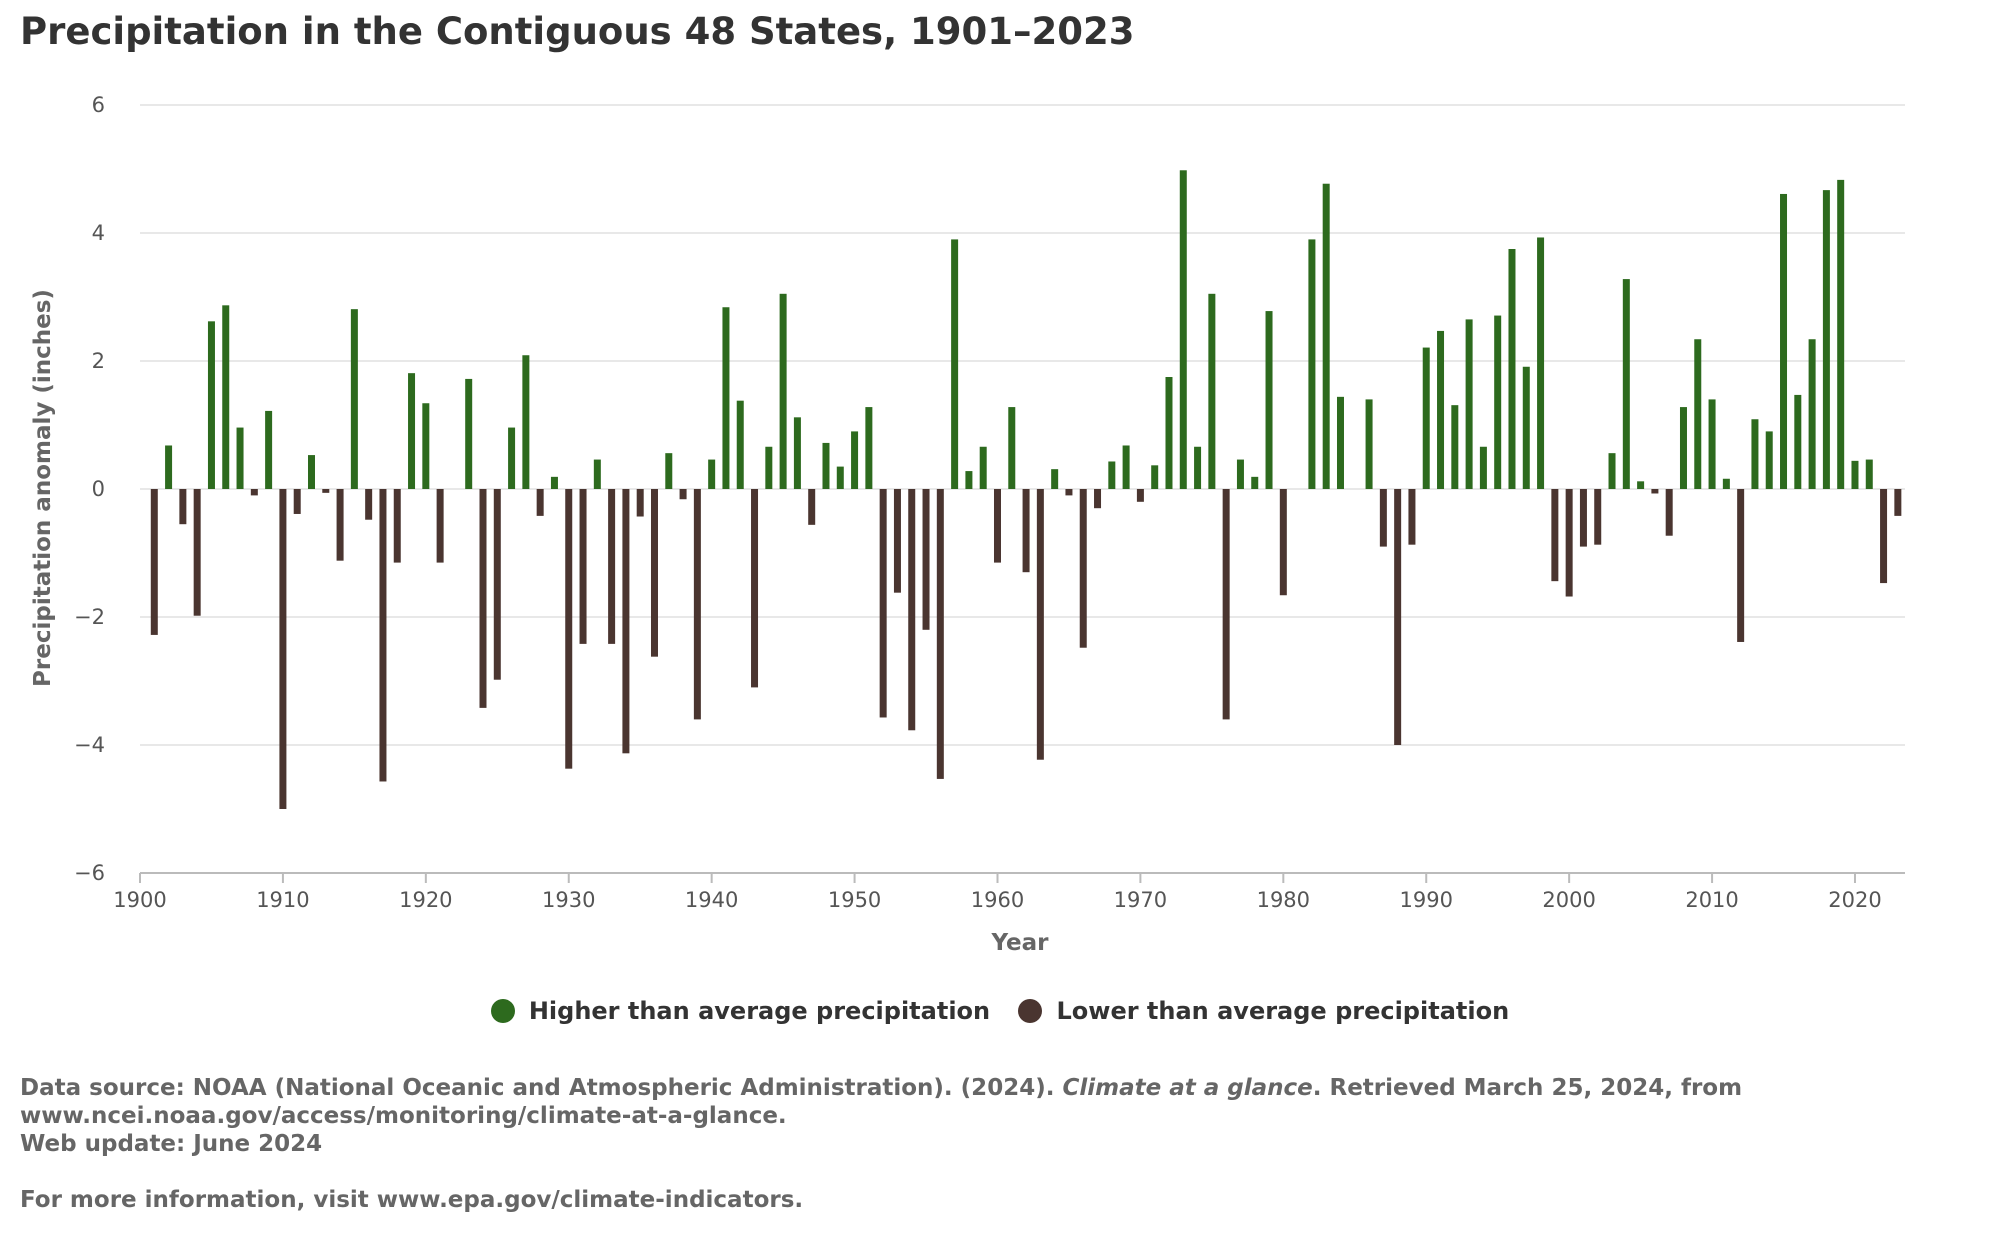 The width and height of the screenshot is (2000, 1242). I want to click on bar-2003, so click(1612, 471).